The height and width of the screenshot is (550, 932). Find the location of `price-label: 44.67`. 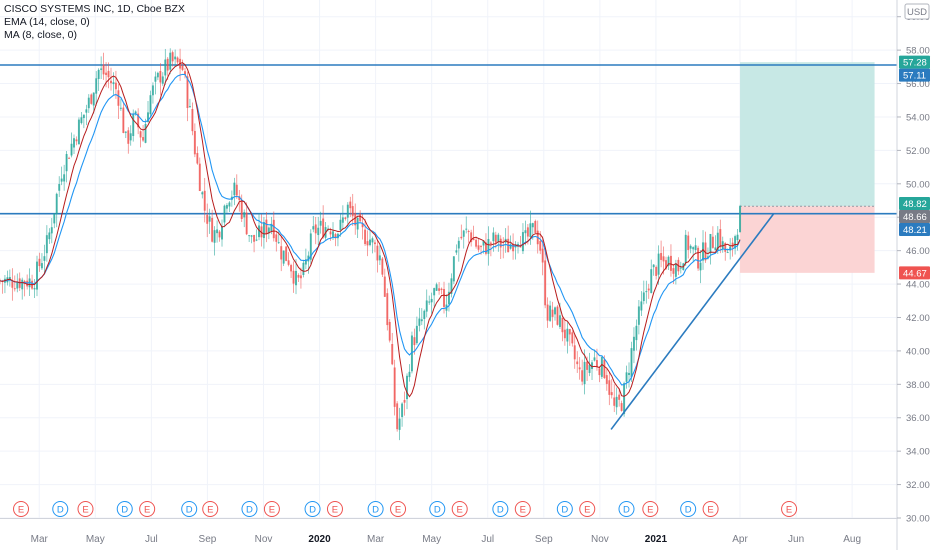

price-label: 44.67 is located at coordinates (914, 273).